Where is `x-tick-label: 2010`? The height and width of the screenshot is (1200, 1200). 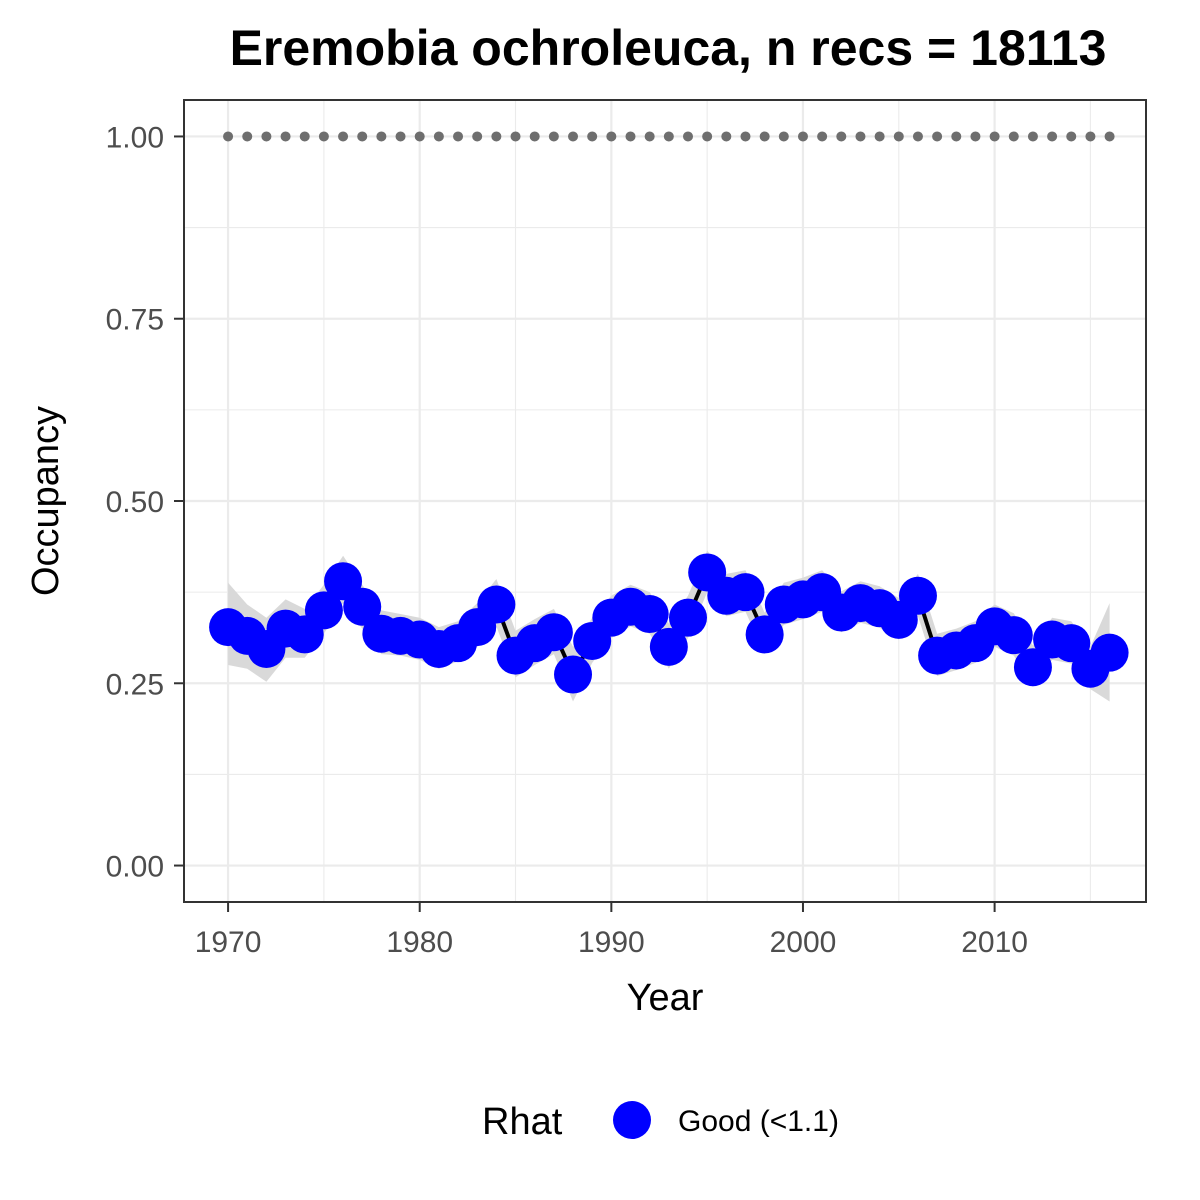
x-tick-label: 2010 is located at coordinates (994, 942).